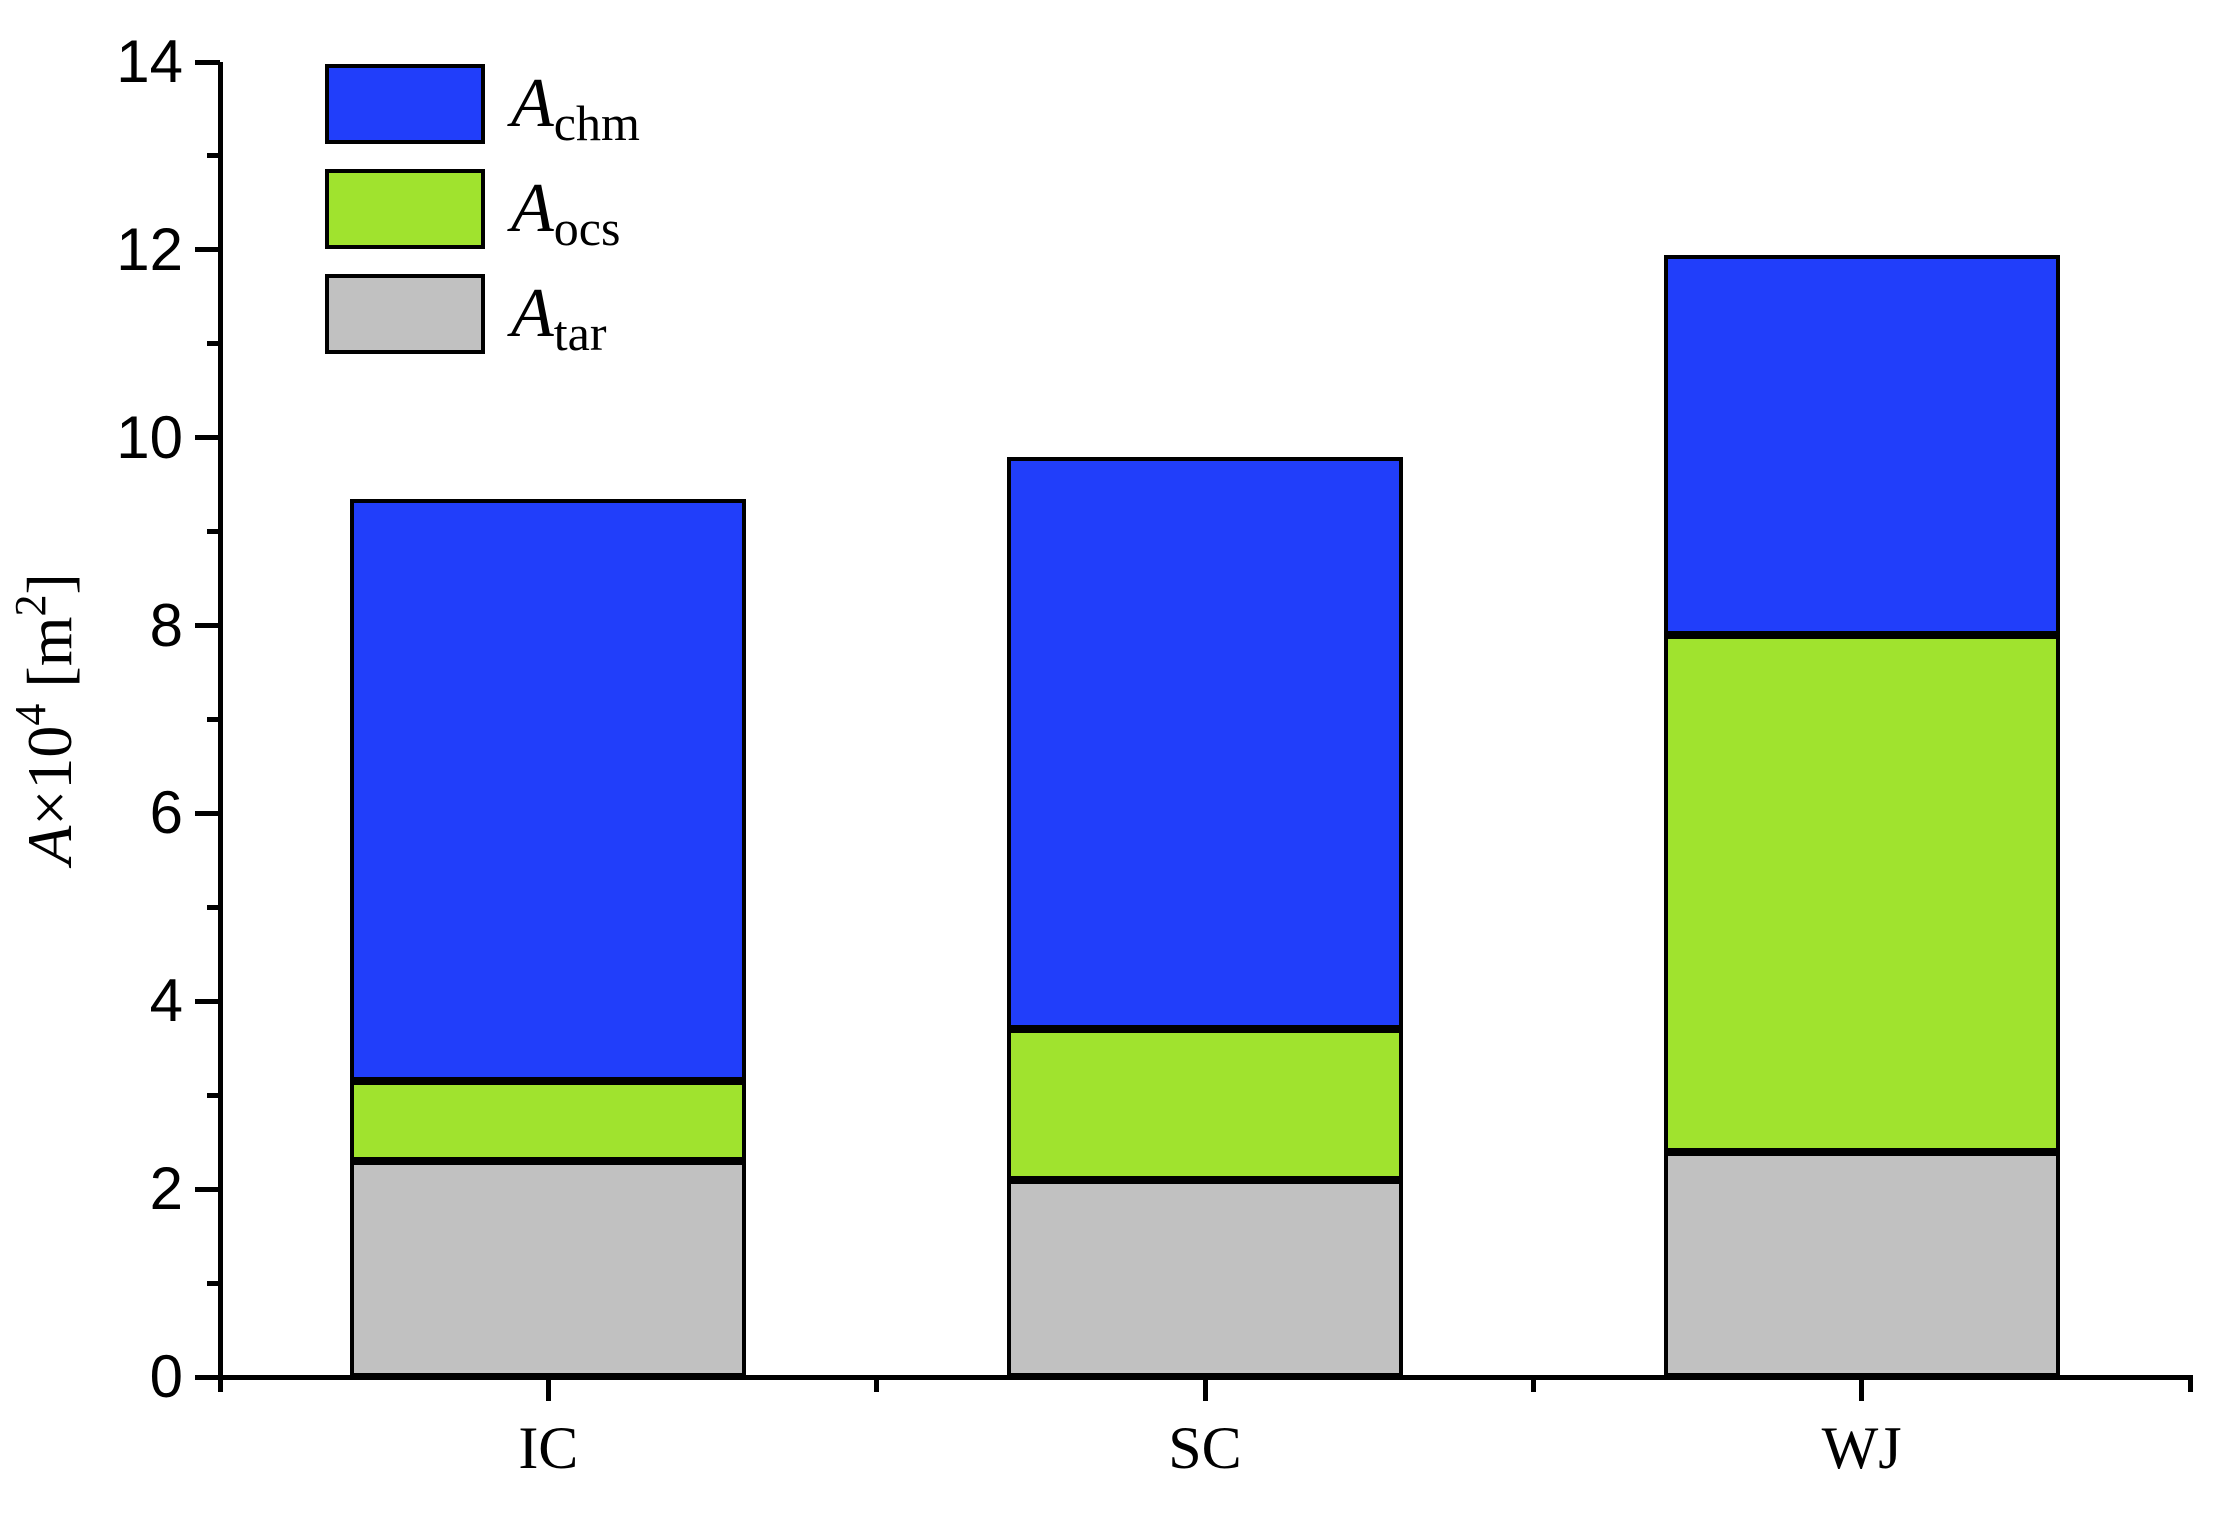 This screenshot has height=1519, width=2222. I want to click on bar-segment-Atar-WJ, so click(1861, 1264).